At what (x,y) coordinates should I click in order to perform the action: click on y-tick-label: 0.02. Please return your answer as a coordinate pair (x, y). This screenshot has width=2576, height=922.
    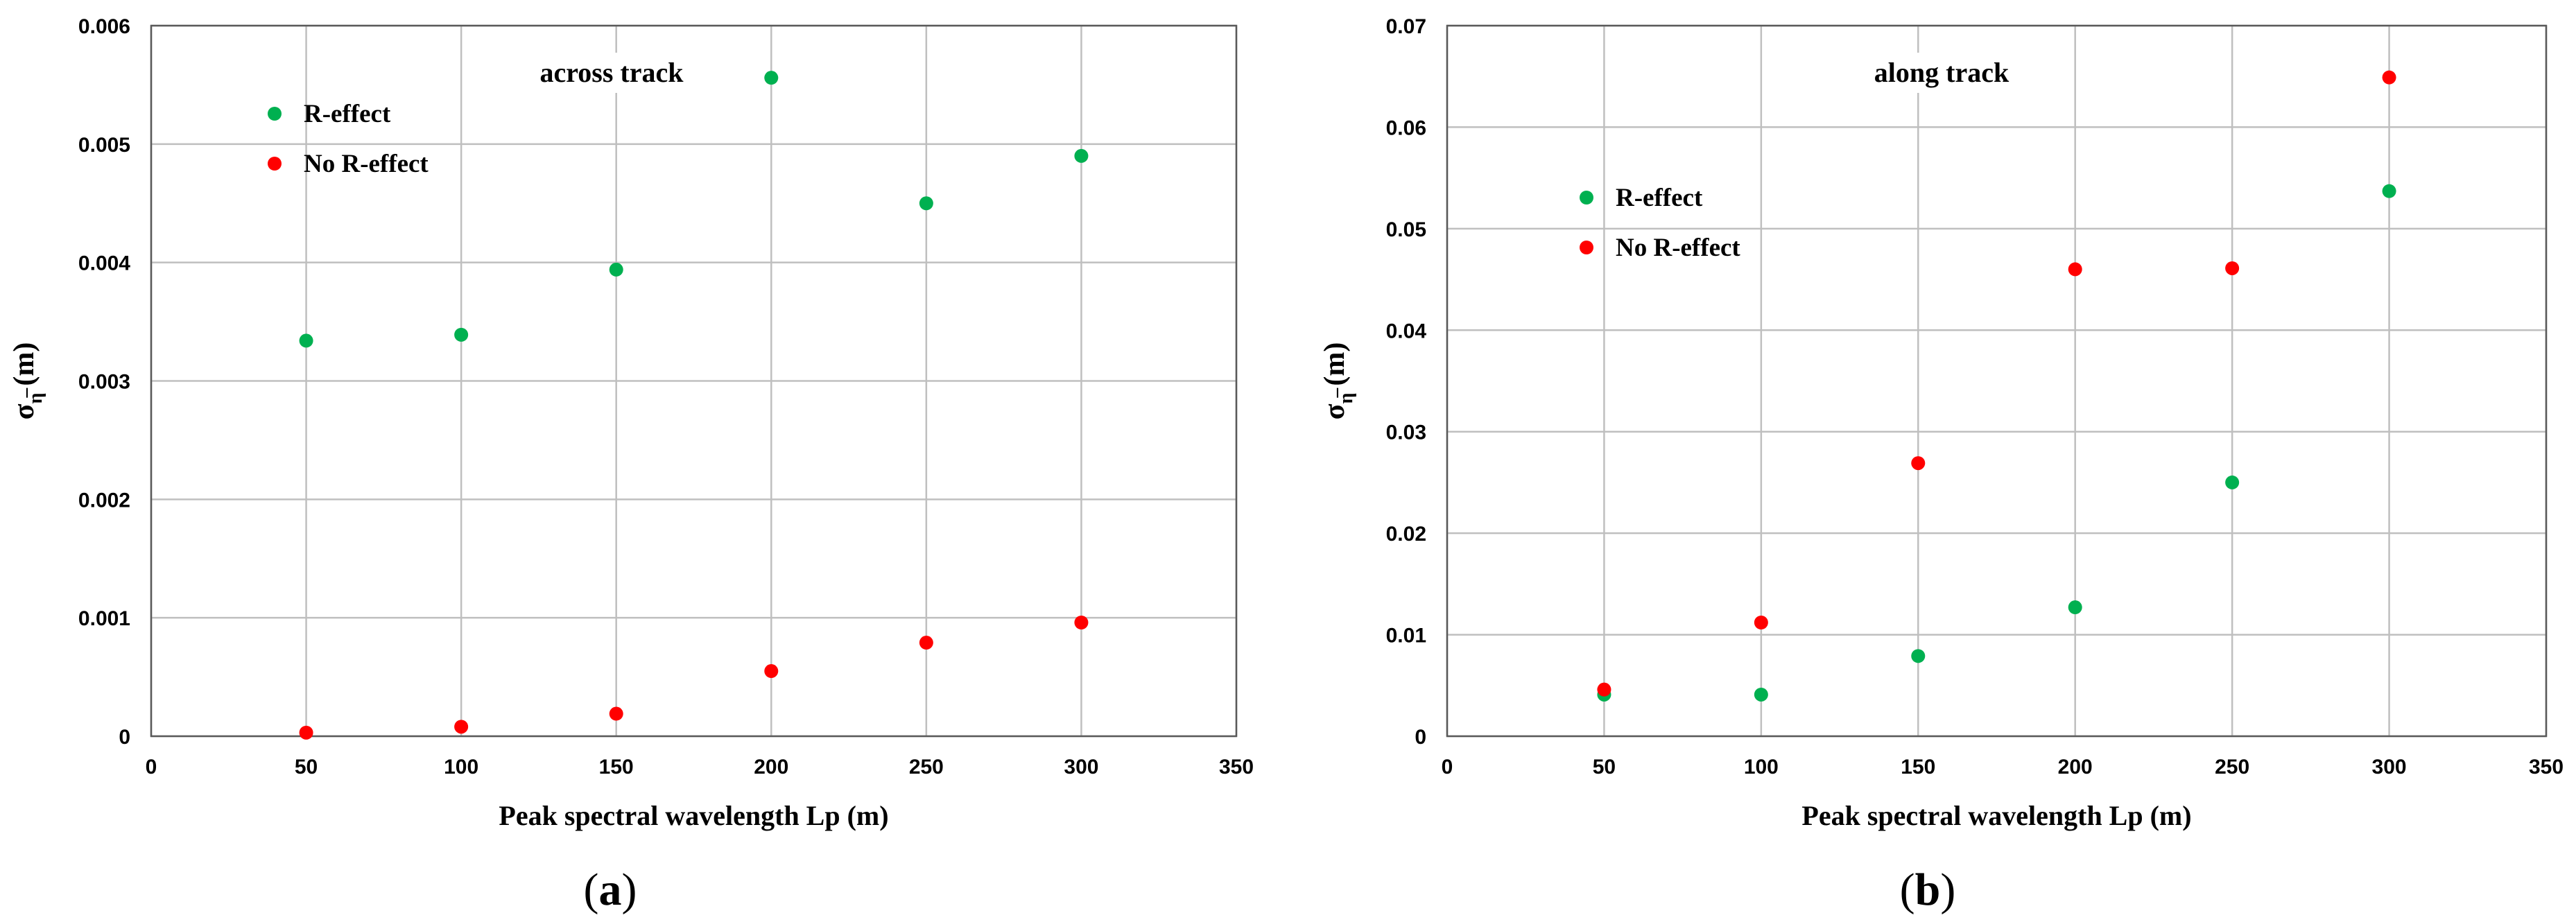
    Looking at the image, I should click on (1406, 534).